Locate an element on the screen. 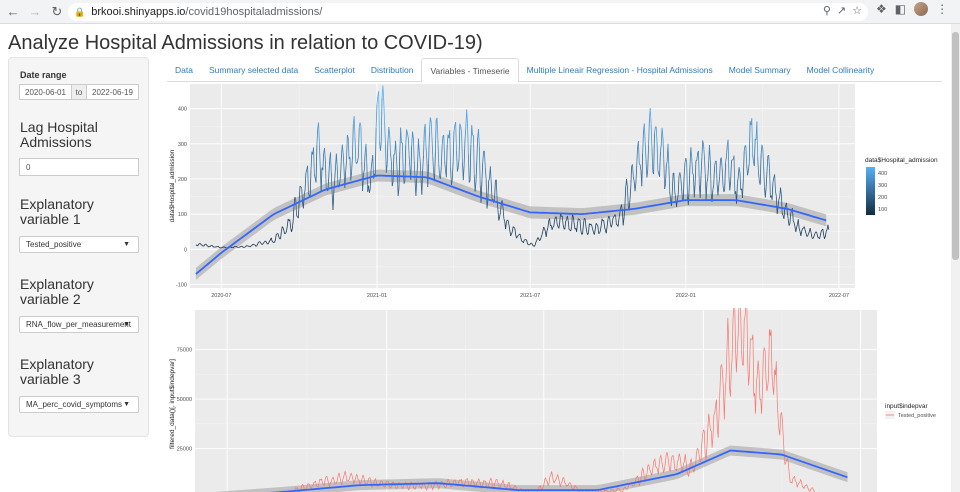 The width and height of the screenshot is (960, 492). tab-distribution: Distribution is located at coordinates (392, 70).